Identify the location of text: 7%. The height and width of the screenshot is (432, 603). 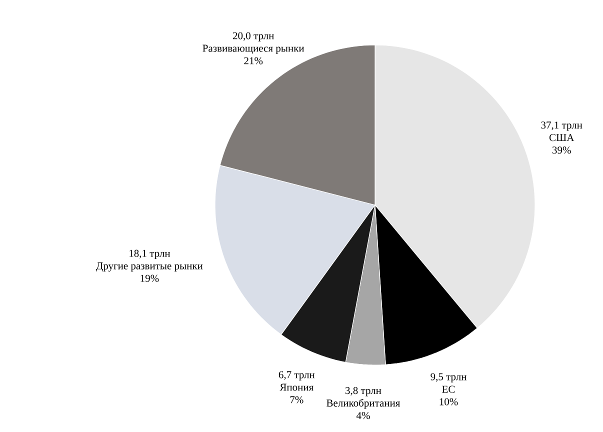
(297, 400).